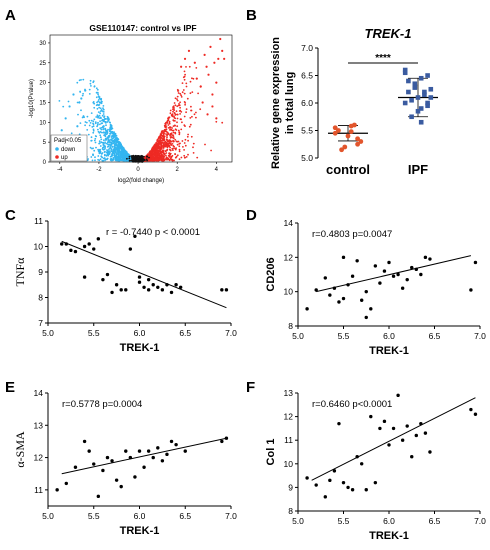  Describe the element at coordinates (352, 234) in the screenshot. I see `correlation-annotation: r=0.4803 p=0.0047` at that location.